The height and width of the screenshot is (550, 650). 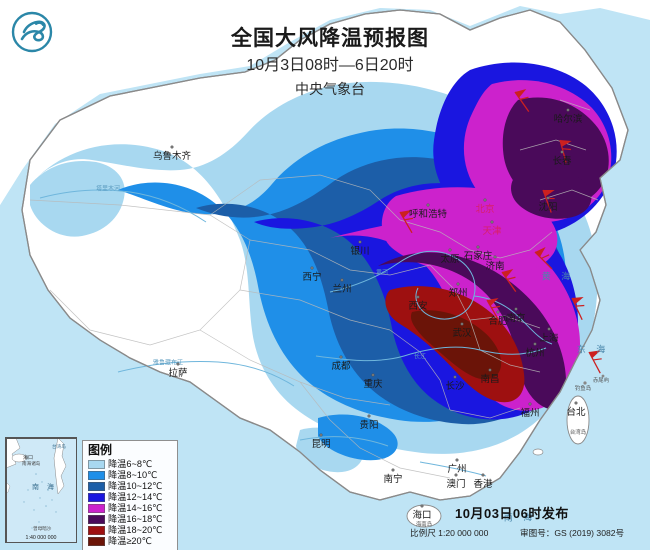 I want to click on inset-scale-label: 1:40 000 000, so click(x=41, y=538).